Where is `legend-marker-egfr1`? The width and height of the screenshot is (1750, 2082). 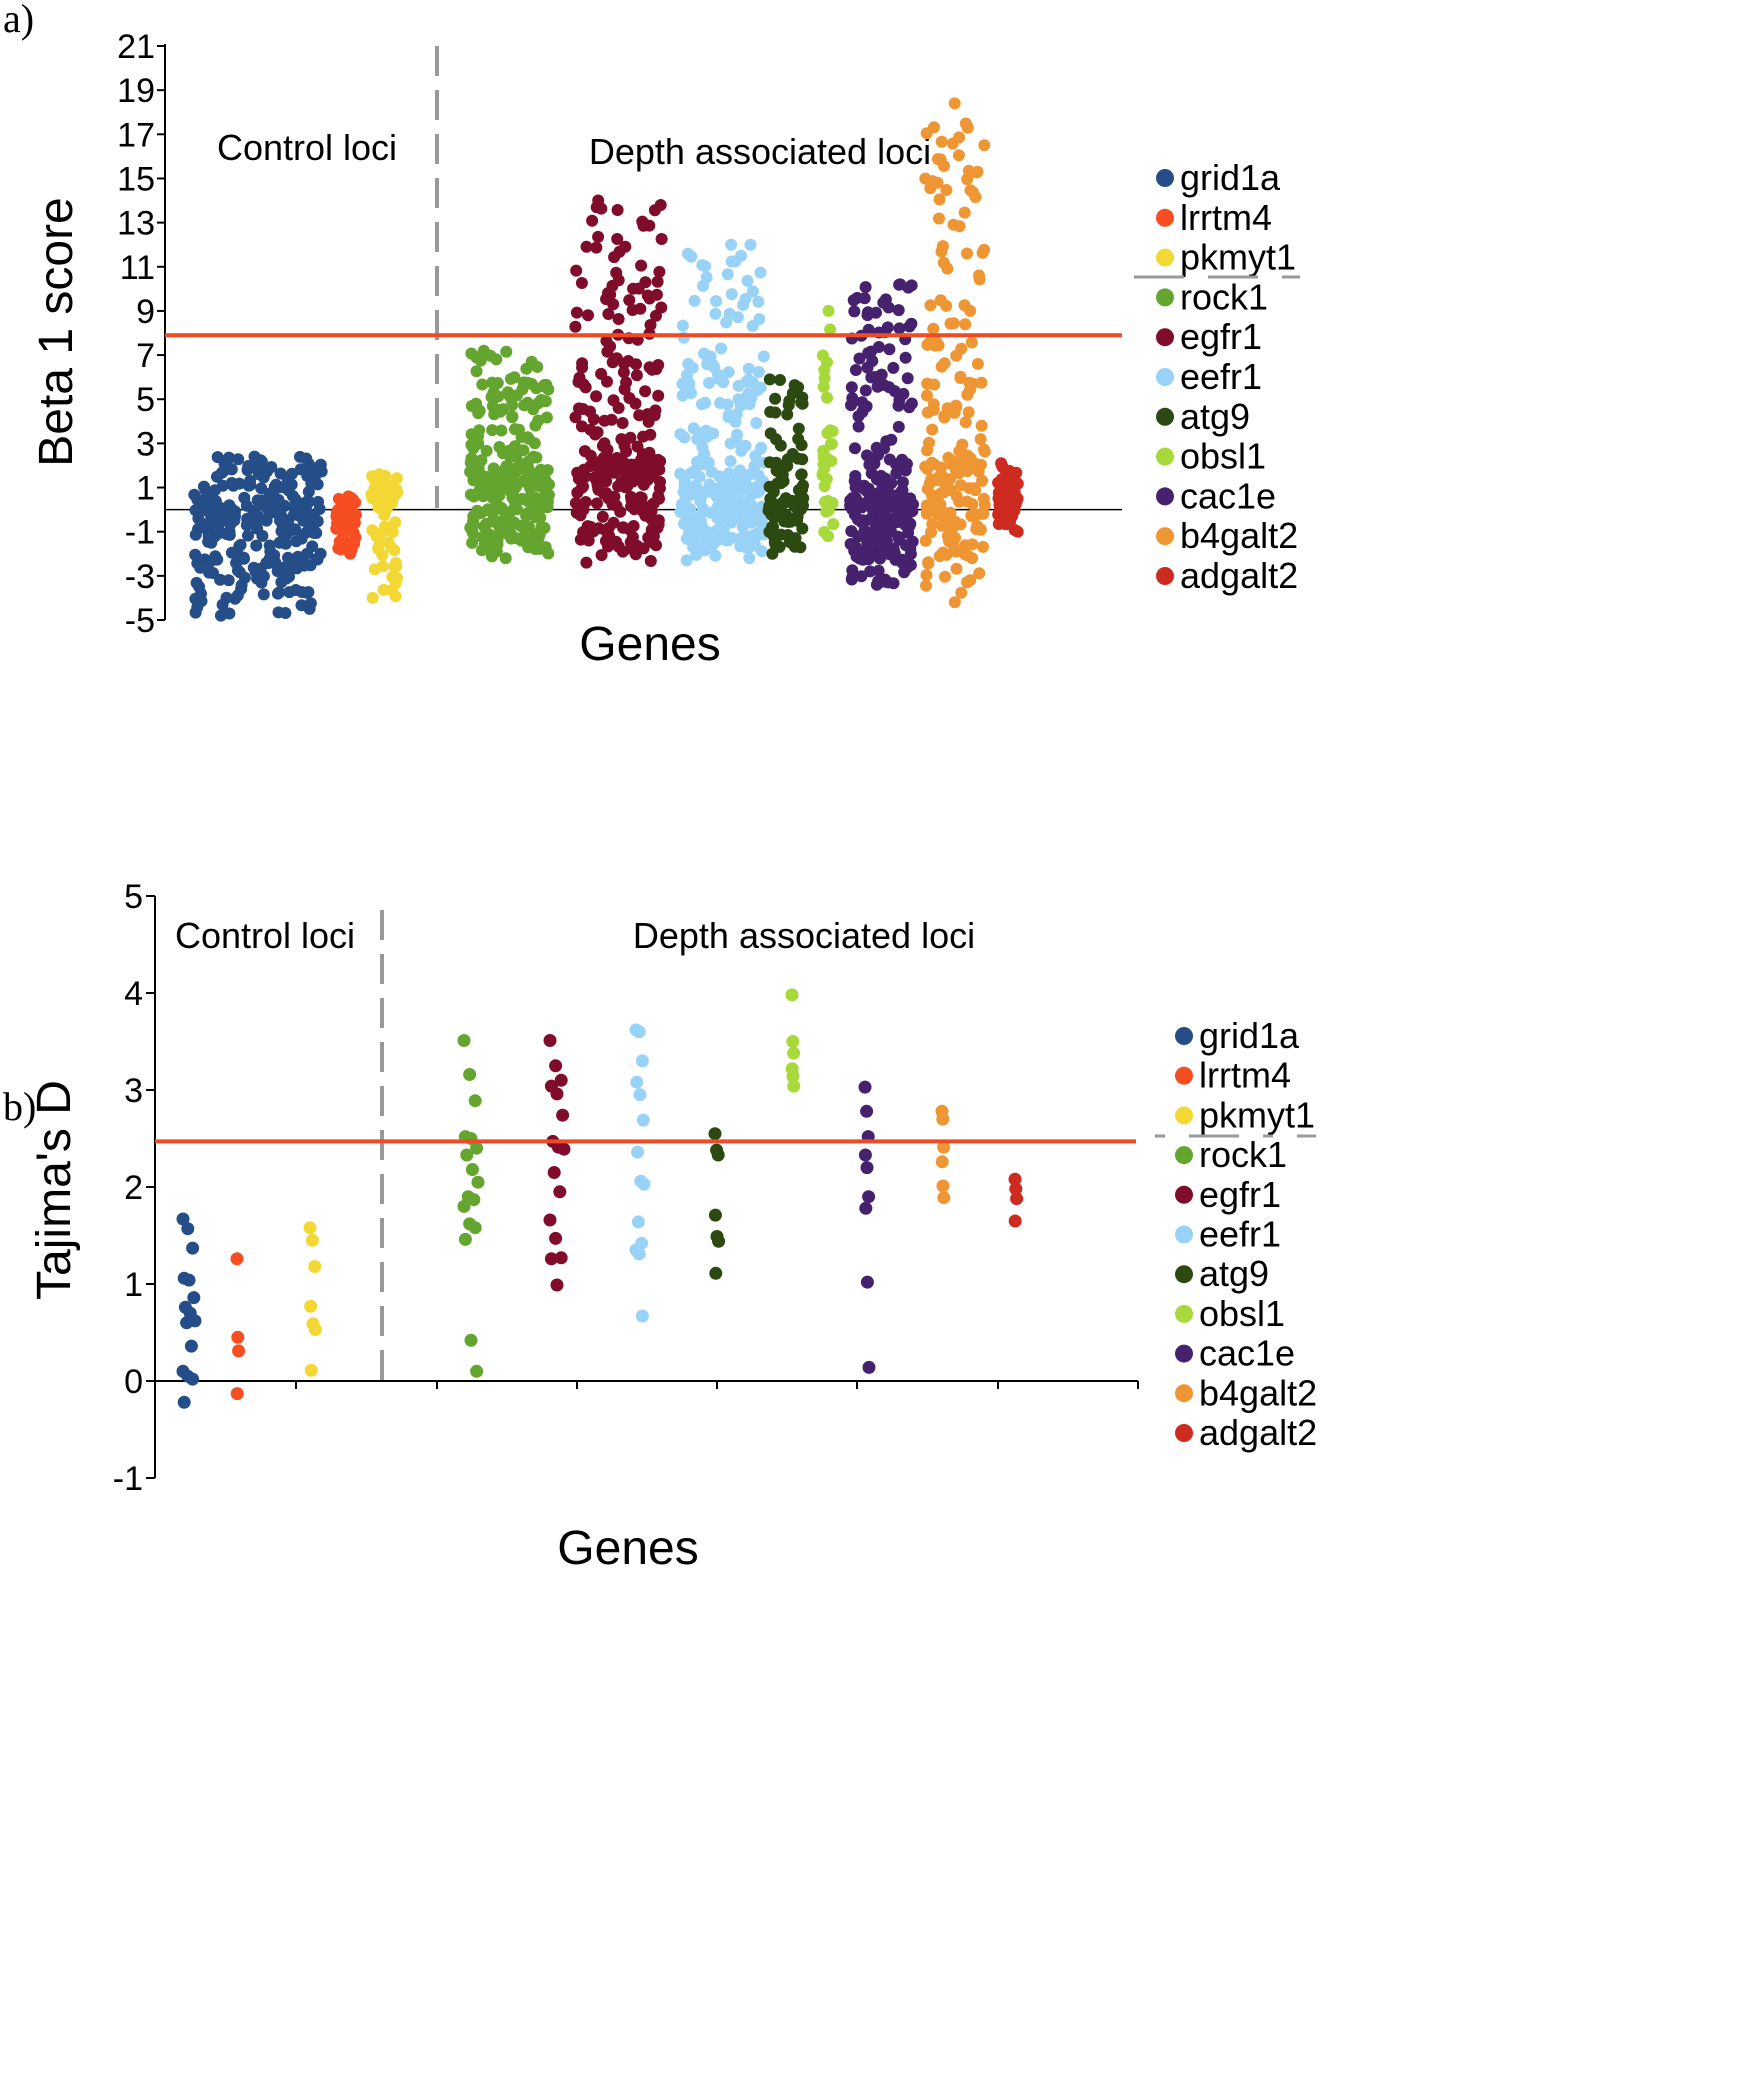
legend-marker-egfr1 is located at coordinates (1165, 337).